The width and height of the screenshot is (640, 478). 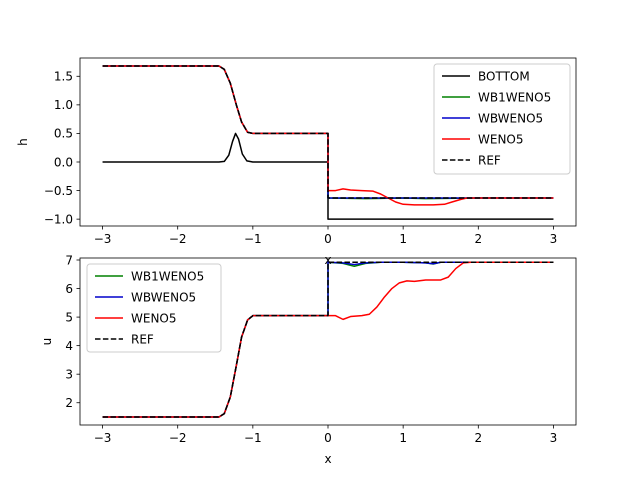 What do you see at coordinates (58, 219) in the screenshot?
I see `chart0-ytick-label: −1.0` at bounding box center [58, 219].